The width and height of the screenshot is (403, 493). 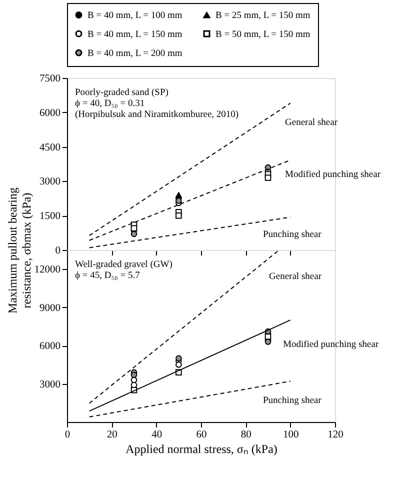 I want to click on y-tick-label: 0, so click(x=57, y=251).